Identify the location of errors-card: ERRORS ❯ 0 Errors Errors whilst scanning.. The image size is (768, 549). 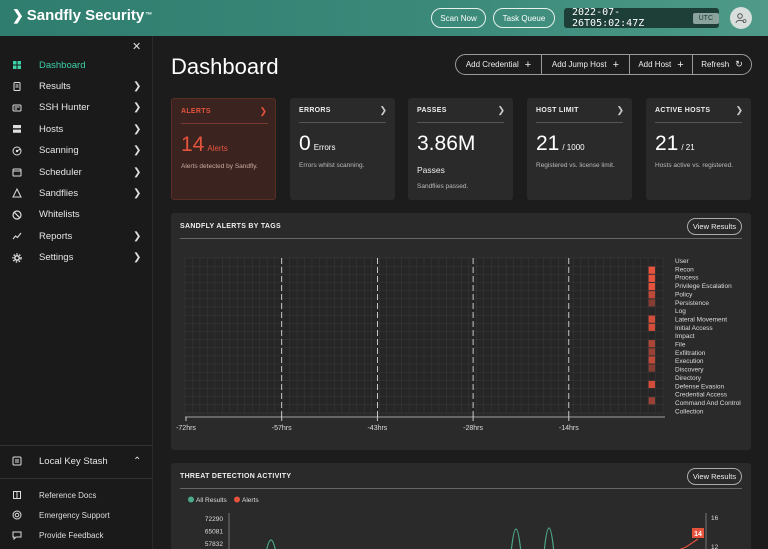
(342, 149).